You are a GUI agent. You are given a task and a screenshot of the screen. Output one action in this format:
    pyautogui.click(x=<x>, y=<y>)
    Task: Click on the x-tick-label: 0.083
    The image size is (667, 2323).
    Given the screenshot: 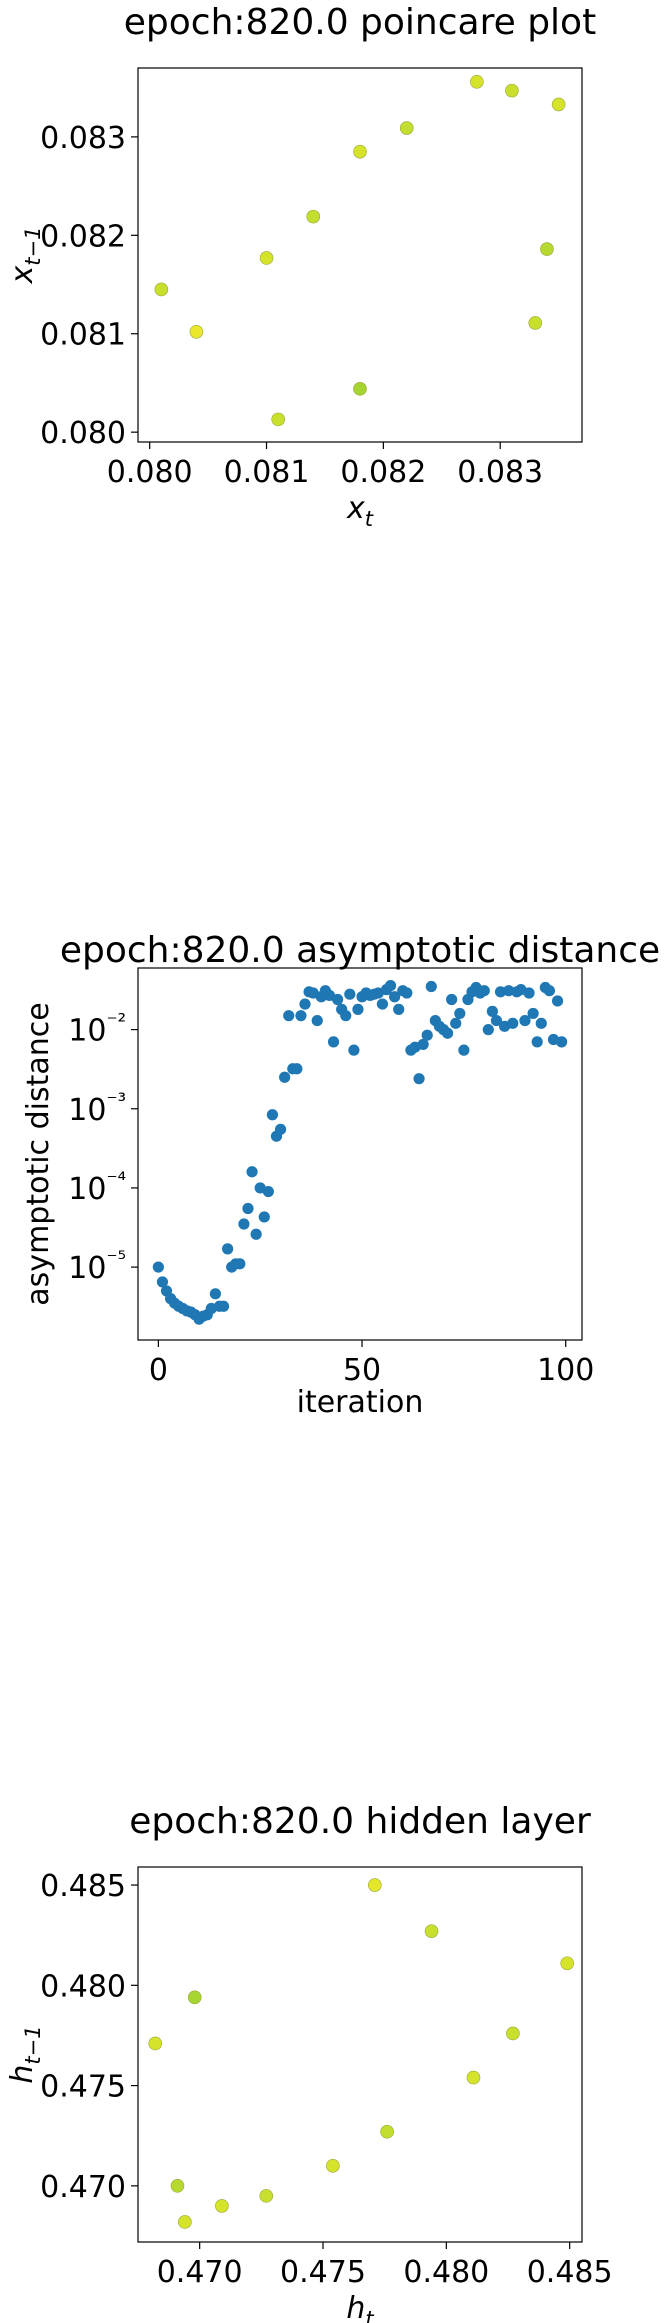 What is the action you would take?
    pyautogui.click(x=500, y=472)
    